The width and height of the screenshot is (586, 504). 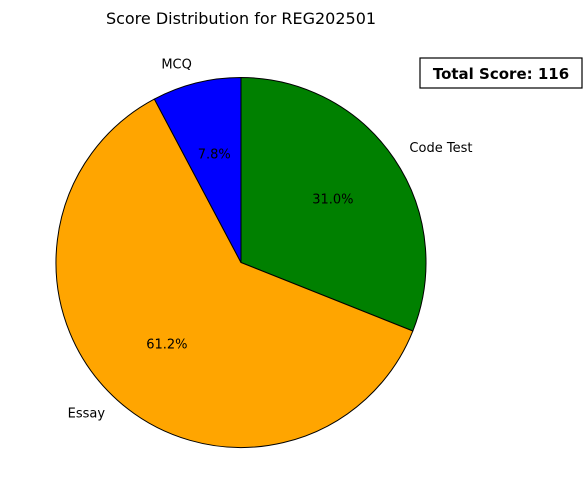 I want to click on pct-label-code-test: 31.0%, so click(x=332, y=200).